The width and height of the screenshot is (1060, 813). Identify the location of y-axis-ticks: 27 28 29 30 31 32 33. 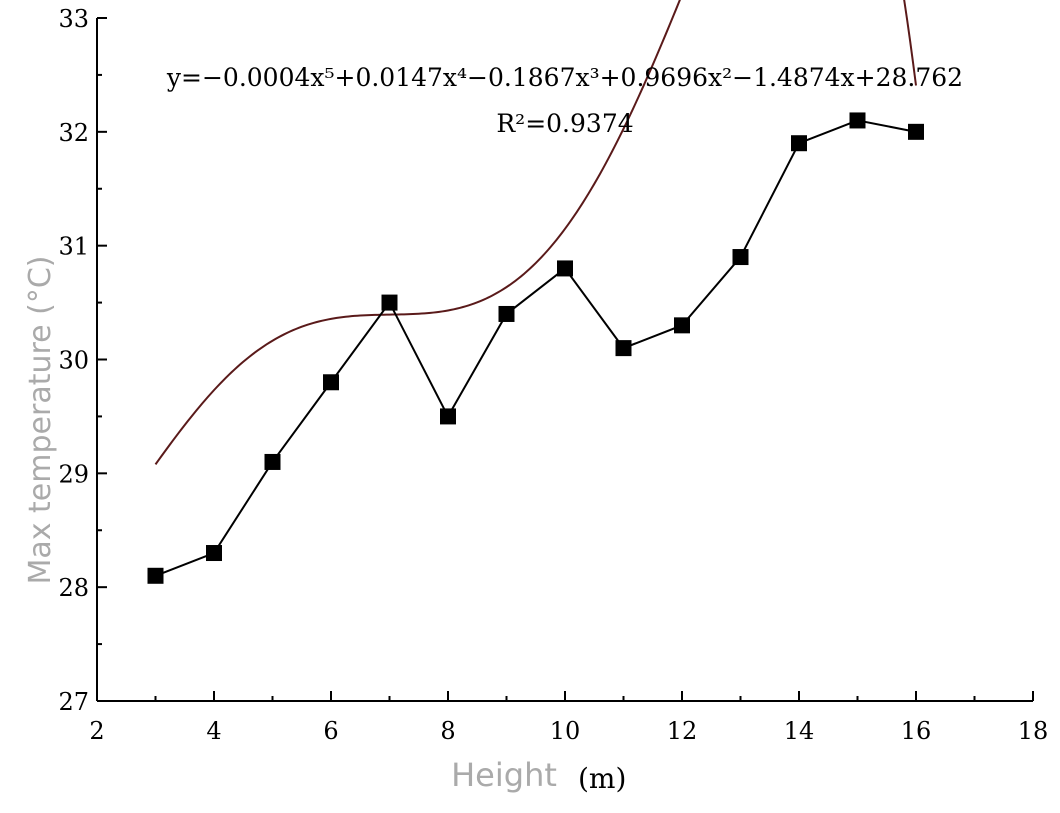
(82, 360).